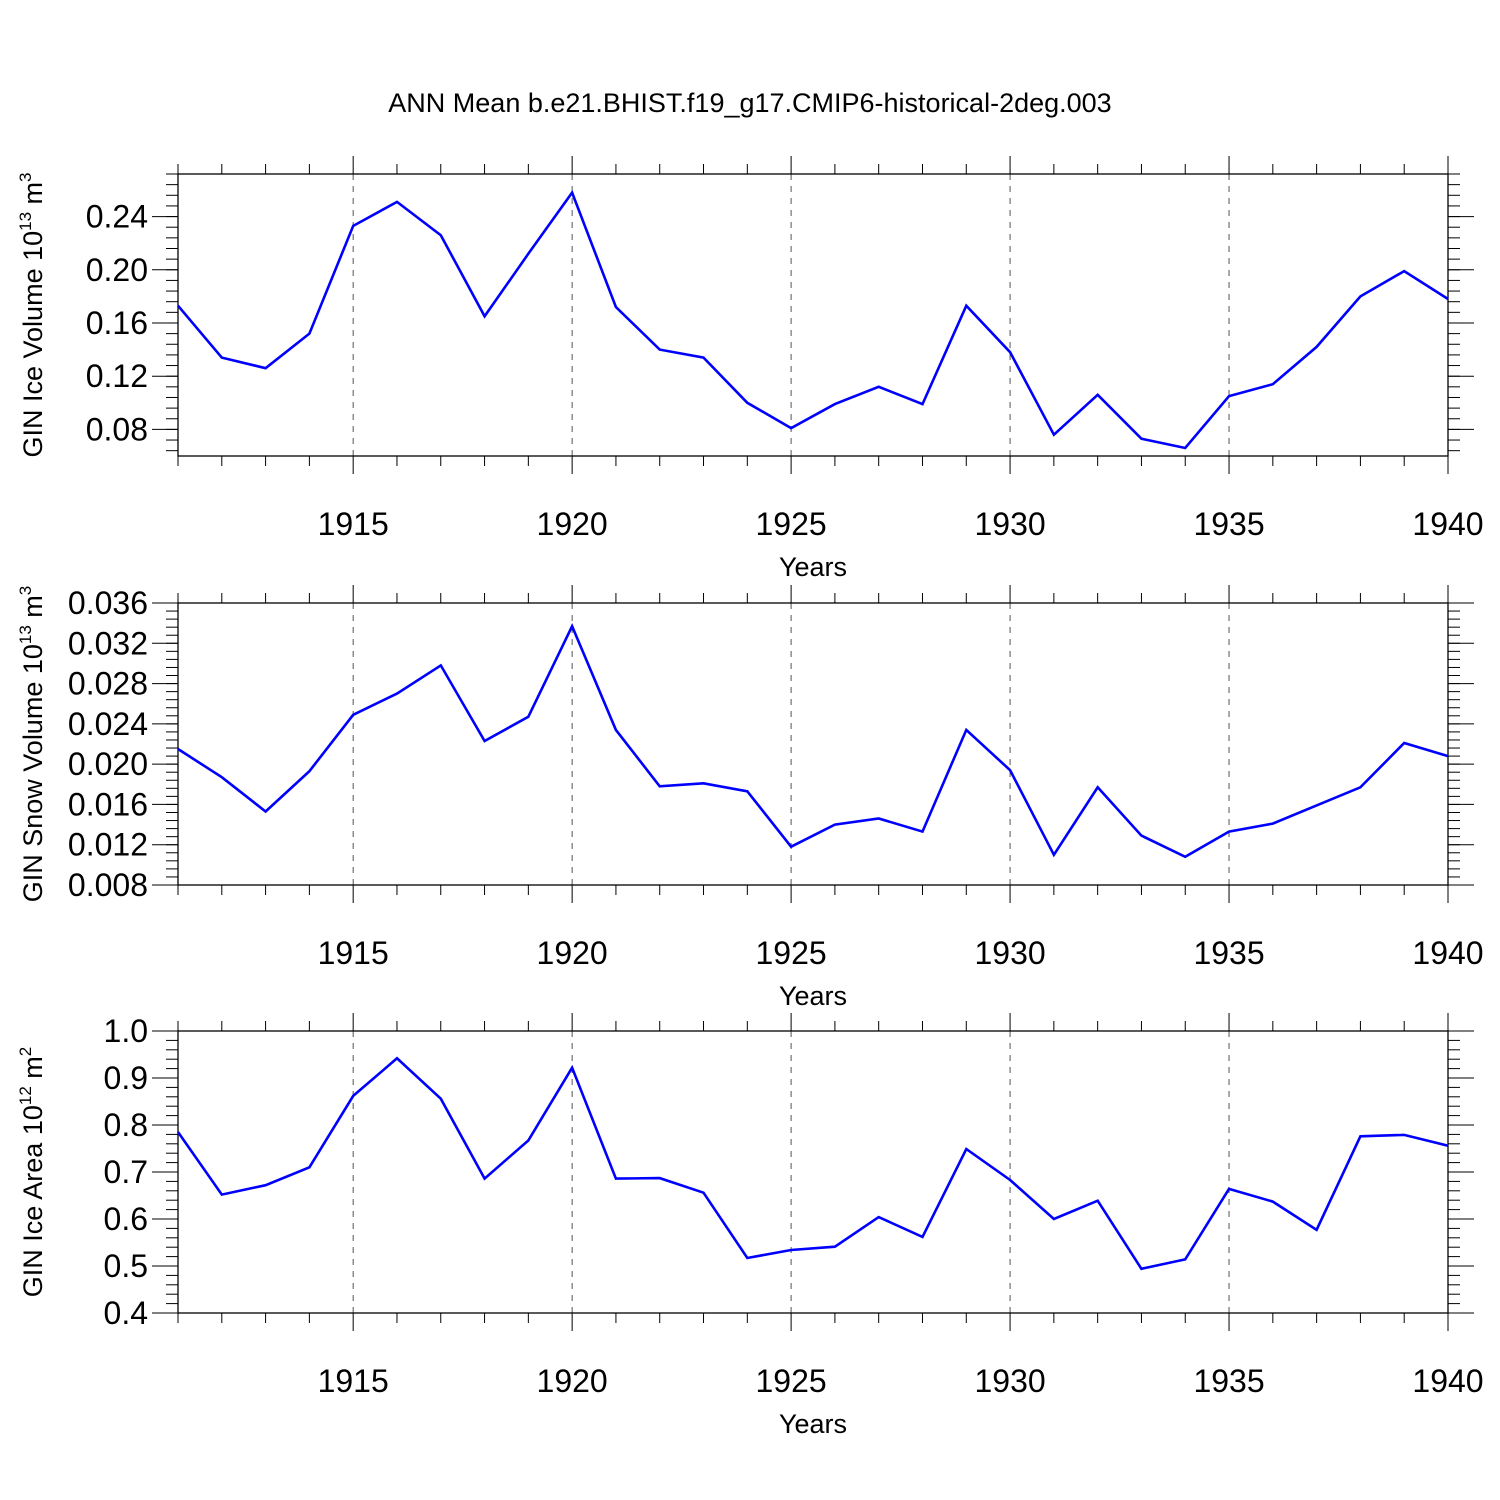 The width and height of the screenshot is (1500, 1500). I want to click on y-tick-label: 0.020, so click(108, 764).